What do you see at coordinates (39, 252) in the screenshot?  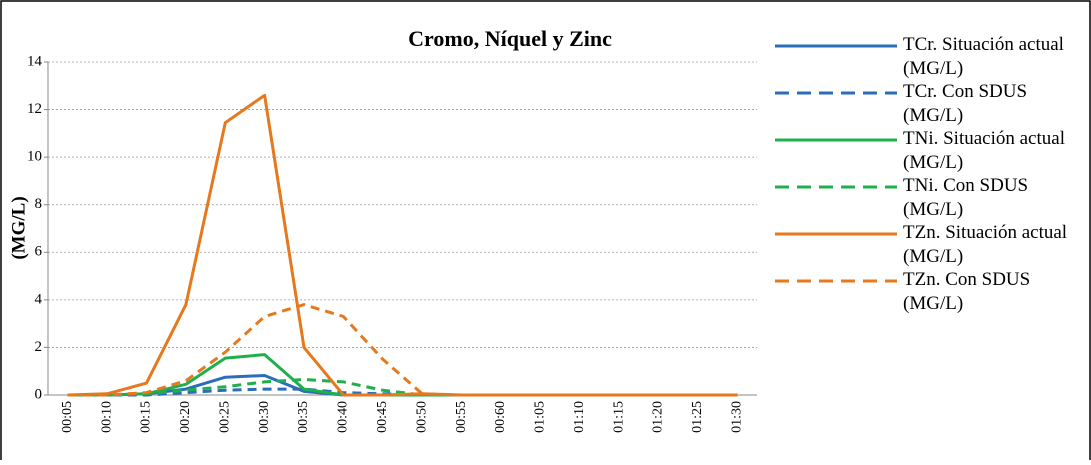 I see `y-tick-label: 6` at bounding box center [39, 252].